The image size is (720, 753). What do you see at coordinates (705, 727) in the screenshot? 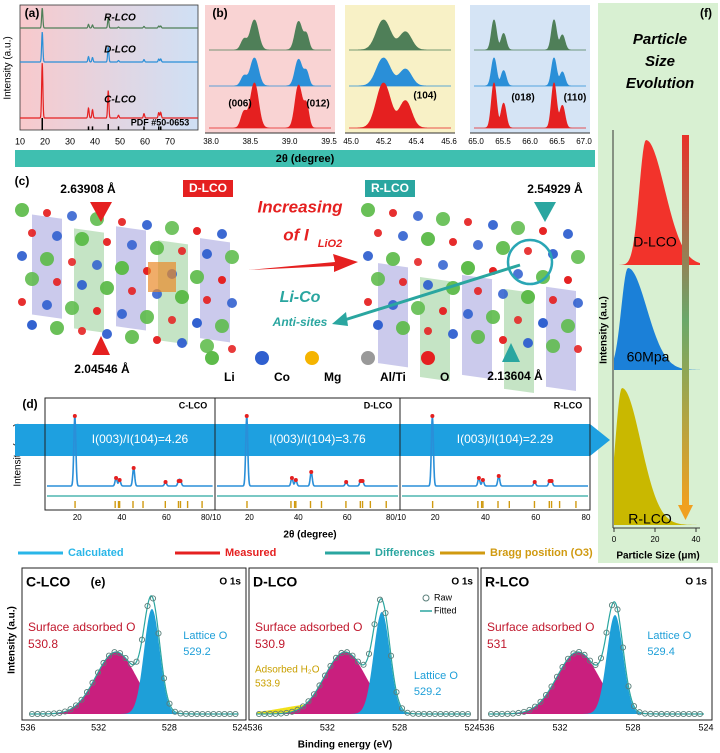
I see `x-tick-label: 524` at bounding box center [705, 727].